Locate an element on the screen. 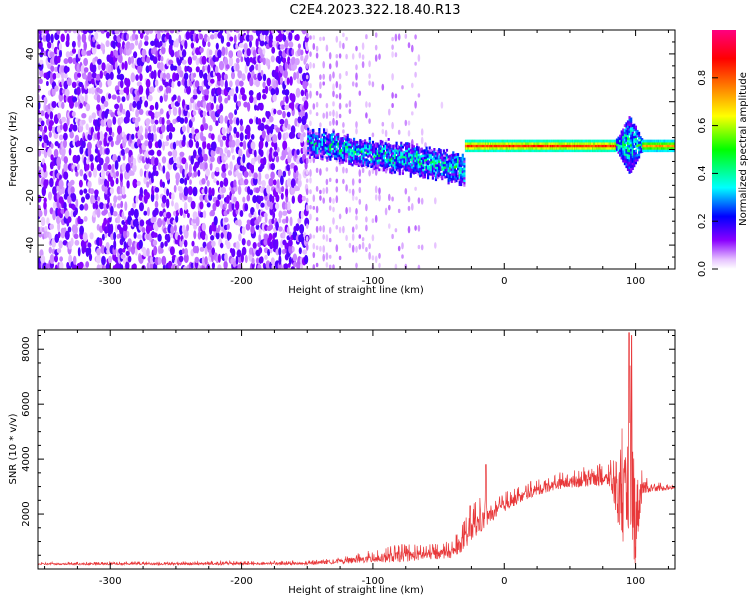  snr-x-tick-label: 100 is located at coordinates (635, 581).